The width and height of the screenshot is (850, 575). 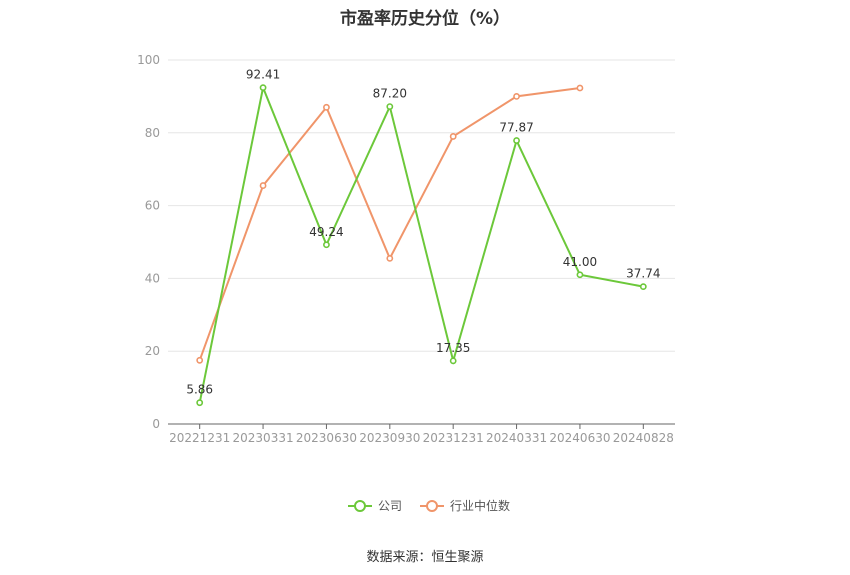 What do you see at coordinates (148, 242) in the screenshot?
I see `y-axis: 0 20 40 60 80 100` at bounding box center [148, 242].